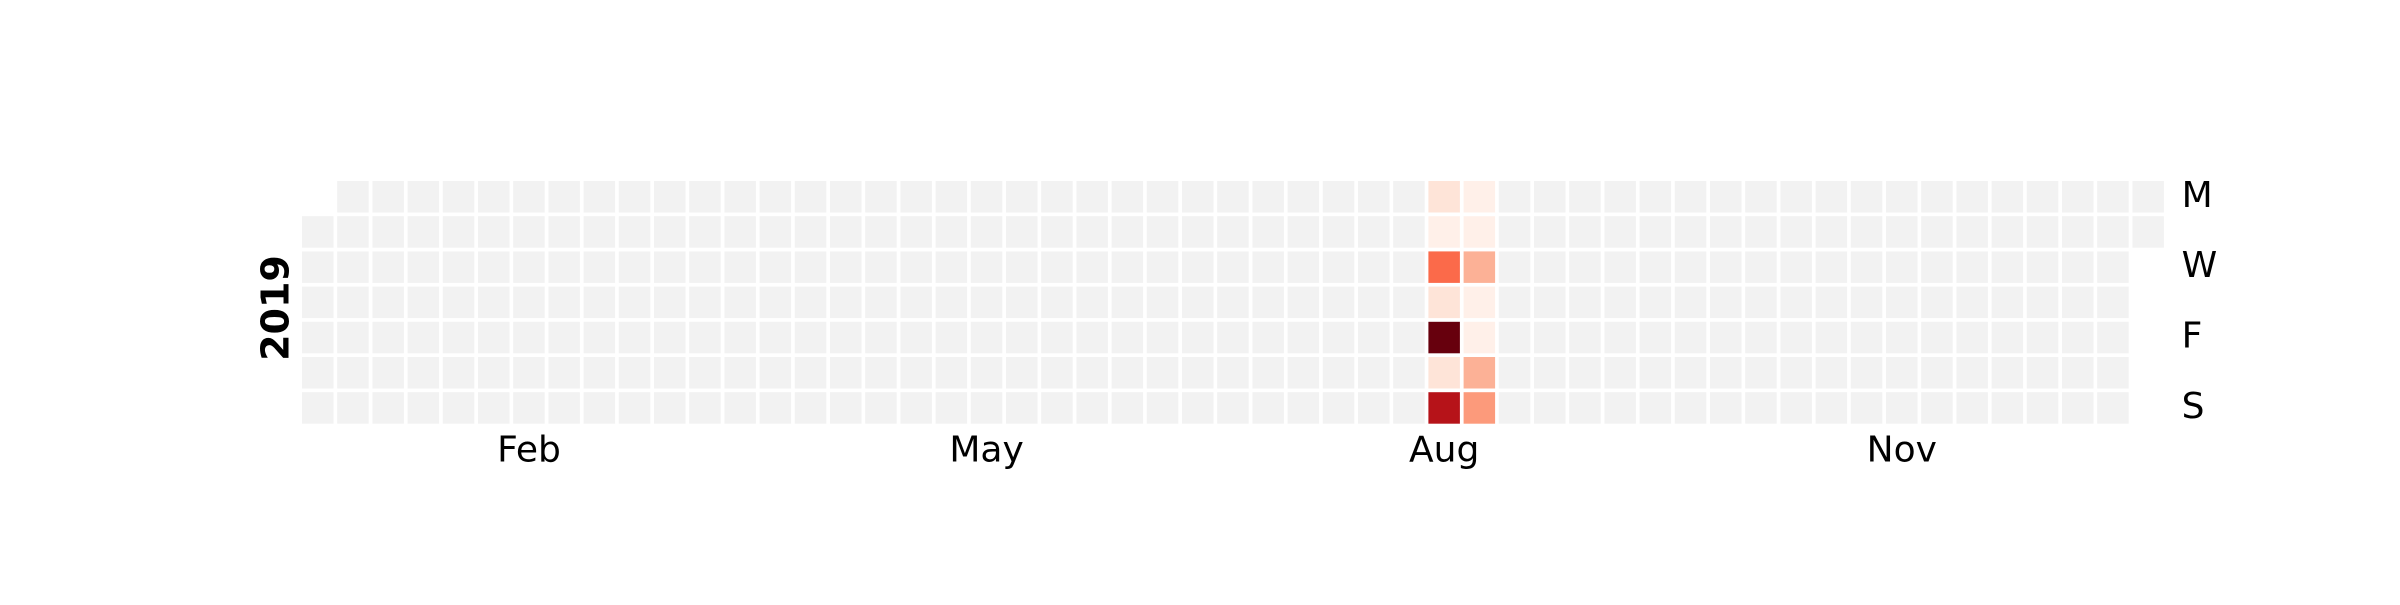  I want to click on year-label: 2019, so click(276, 308).